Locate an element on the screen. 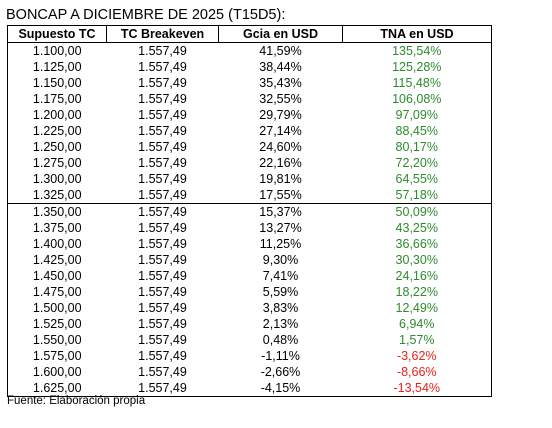  cell-gcia-usd: 13,27% is located at coordinates (280, 228).